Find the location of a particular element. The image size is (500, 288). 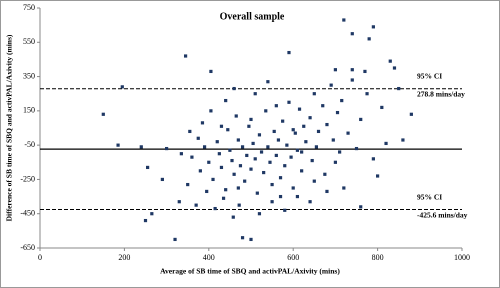

x-tick-label: 400 is located at coordinates (209, 257).